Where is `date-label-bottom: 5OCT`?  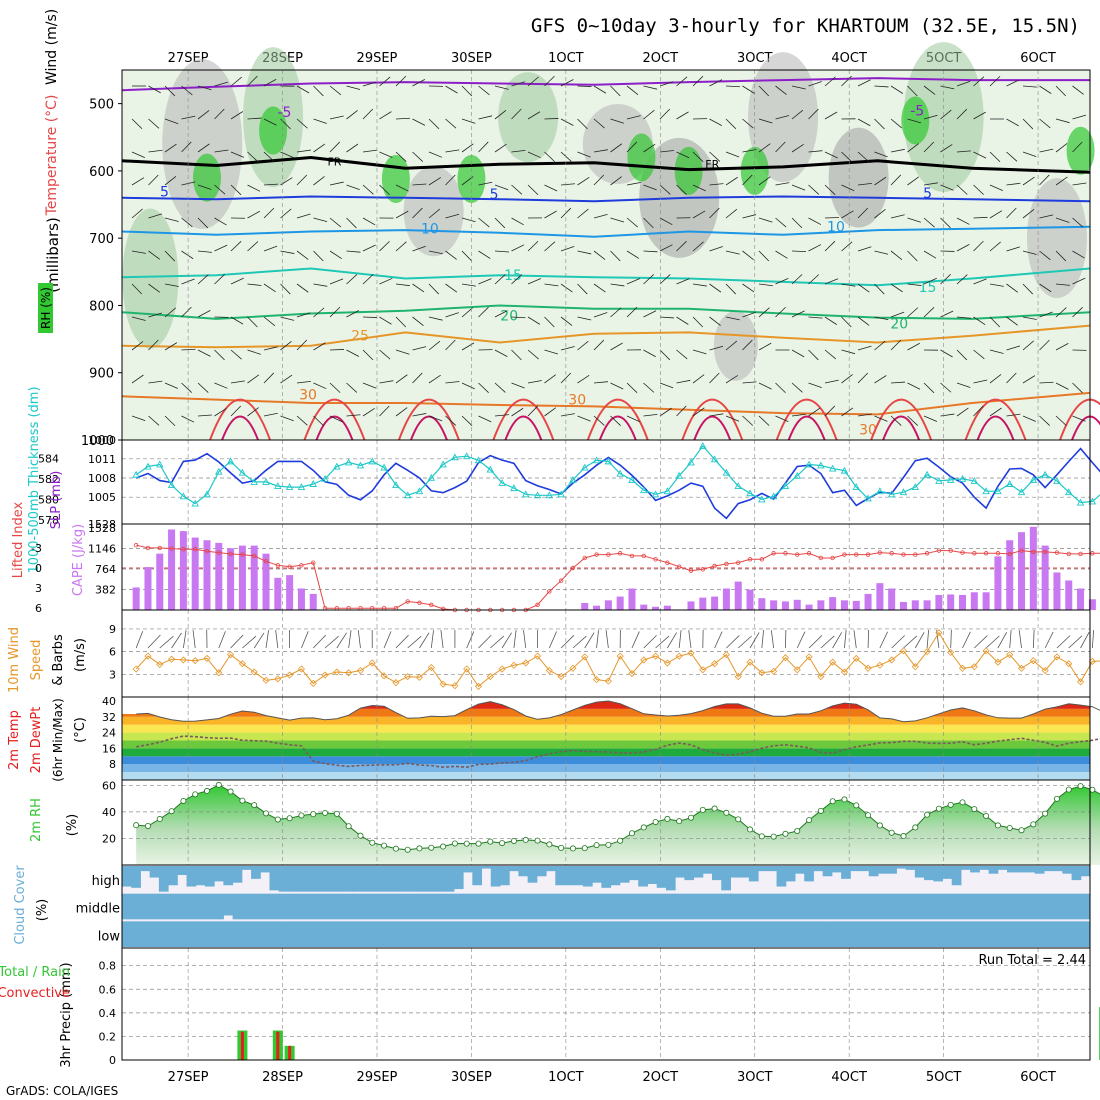
date-label-bottom: 5OCT is located at coordinates (944, 1077).